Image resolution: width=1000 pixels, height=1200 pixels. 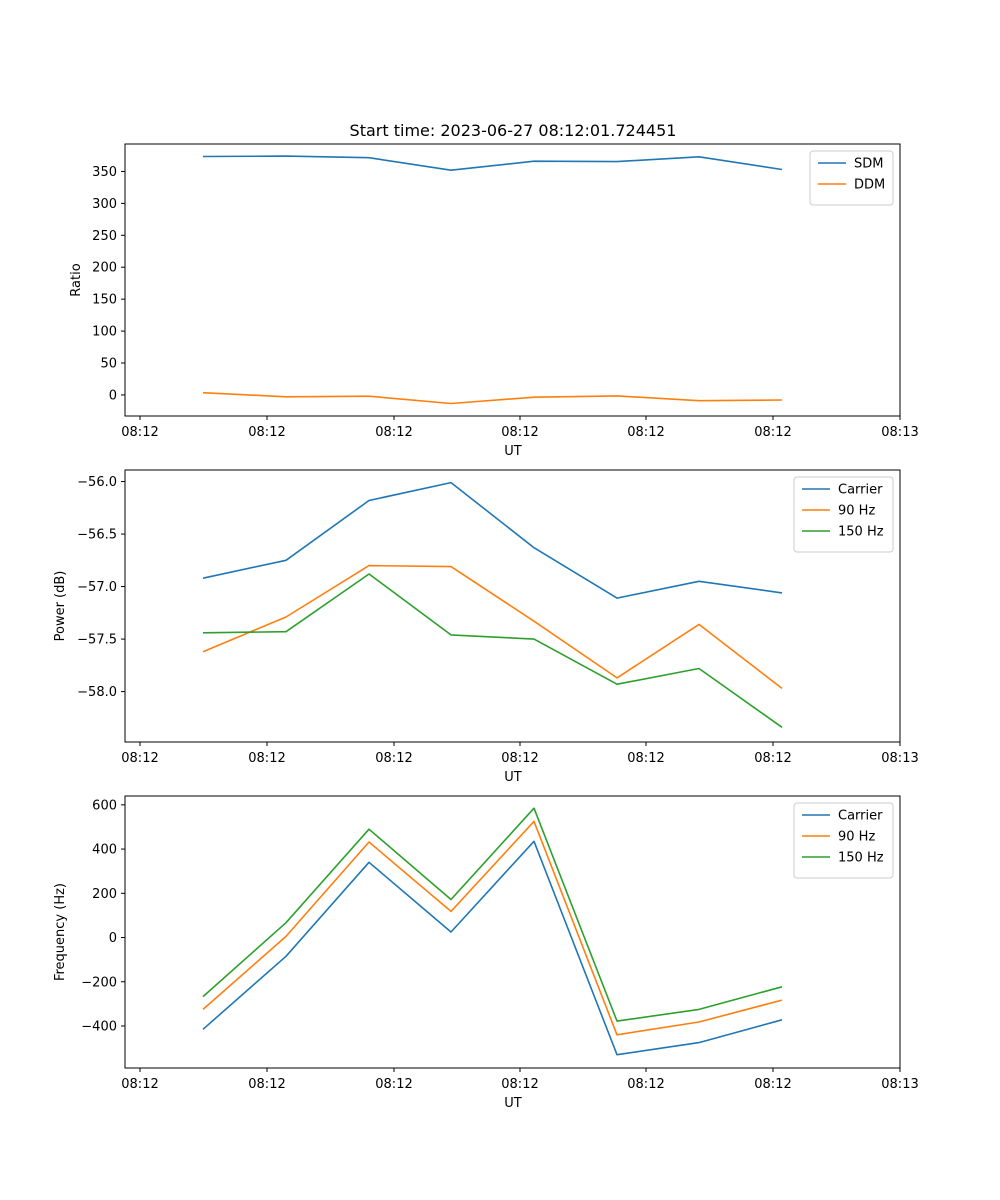 I want to click on legend: SDM DDM, so click(x=851, y=178).